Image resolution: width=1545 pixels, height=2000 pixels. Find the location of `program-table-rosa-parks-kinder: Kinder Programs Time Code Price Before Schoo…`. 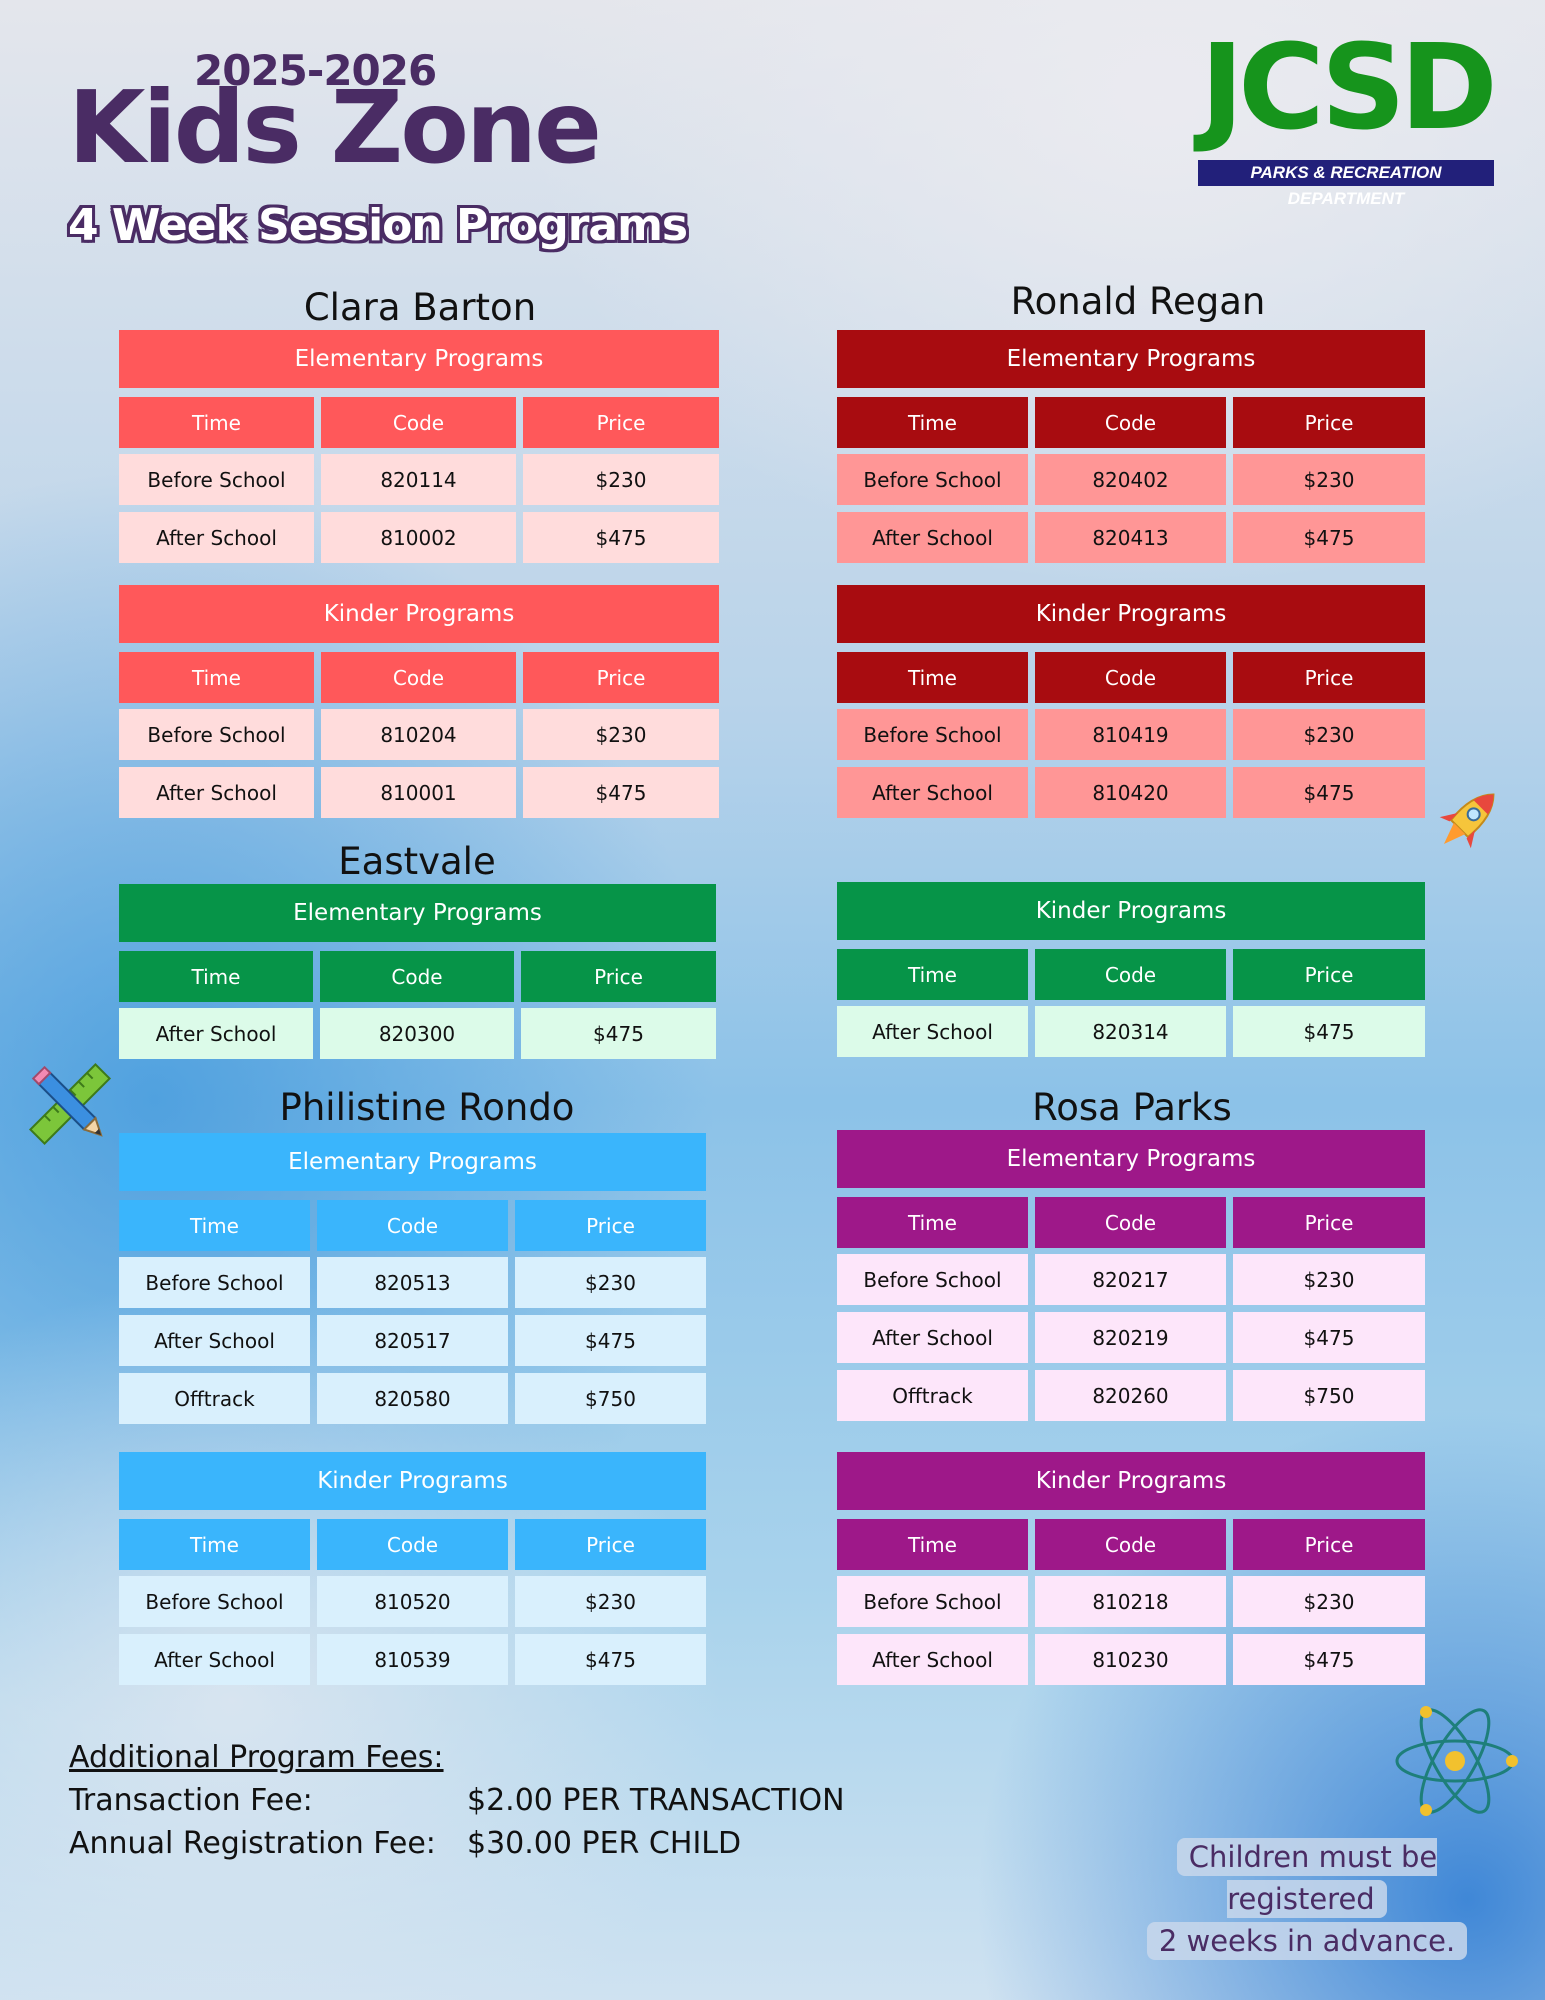

program-table-rosa-parks-kinder: Kinder Programs Time Code Price Before Schoo… is located at coordinates (1131, 1572).